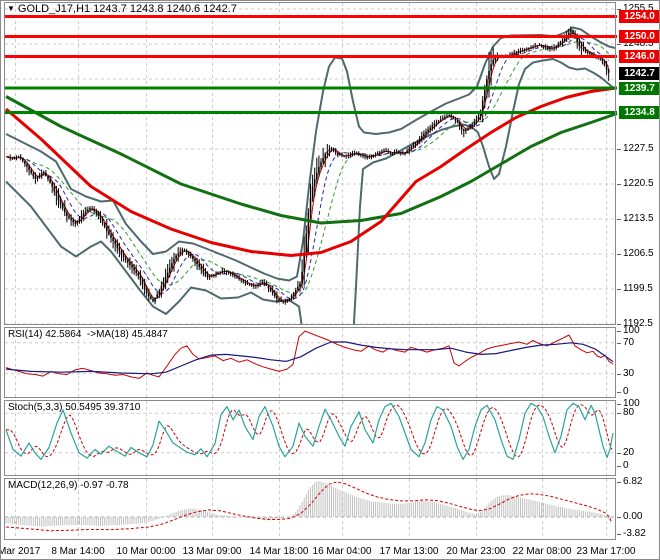  Describe the element at coordinates (212, 551) in the screenshot. I see `time-axis-label: 13 Mar 09:00` at that location.